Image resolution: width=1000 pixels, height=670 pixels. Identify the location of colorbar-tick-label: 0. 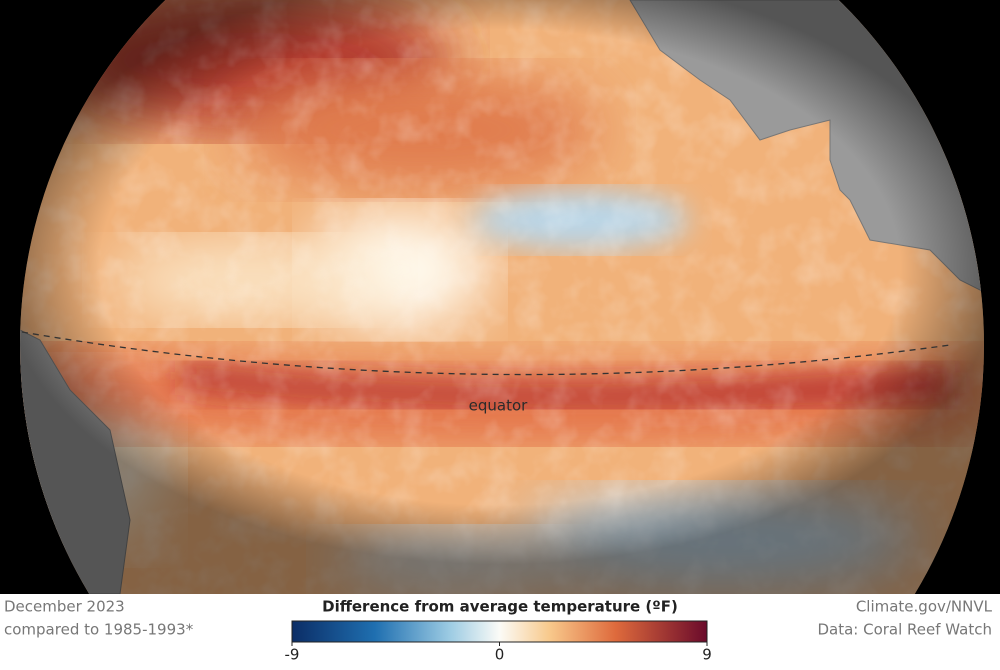
(500, 655).